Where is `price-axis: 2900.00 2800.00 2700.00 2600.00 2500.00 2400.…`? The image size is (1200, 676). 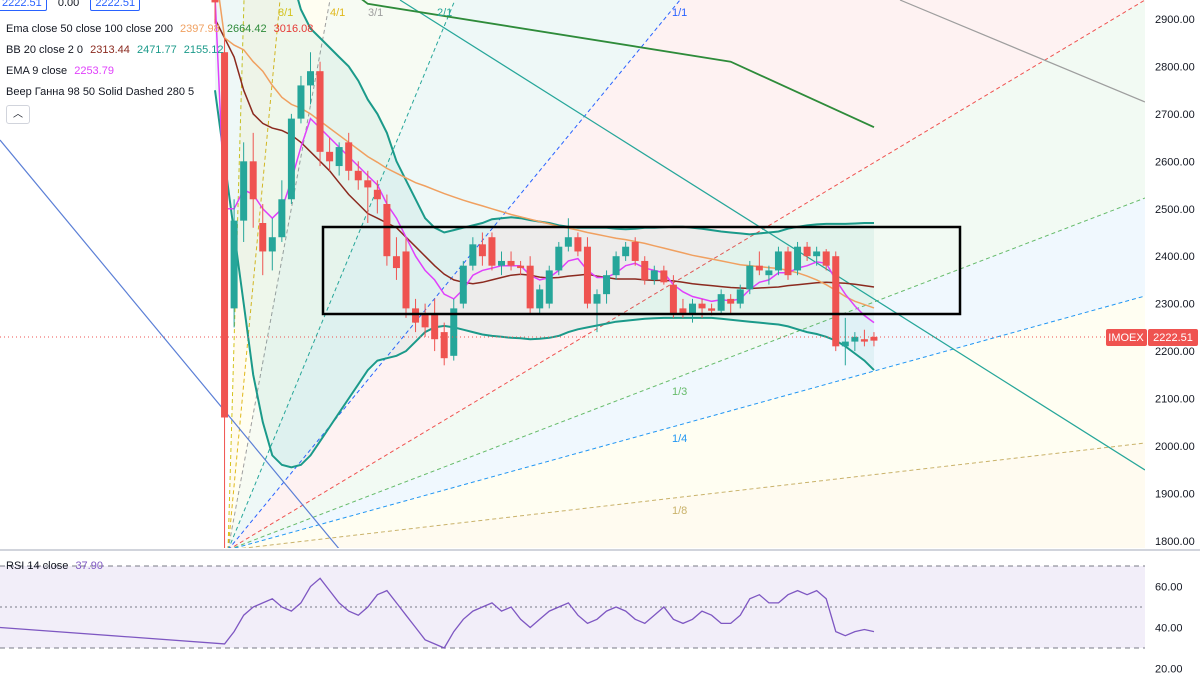 price-axis: 2900.00 2800.00 2700.00 2600.00 2500.00 2400.… is located at coordinates (1172, 274).